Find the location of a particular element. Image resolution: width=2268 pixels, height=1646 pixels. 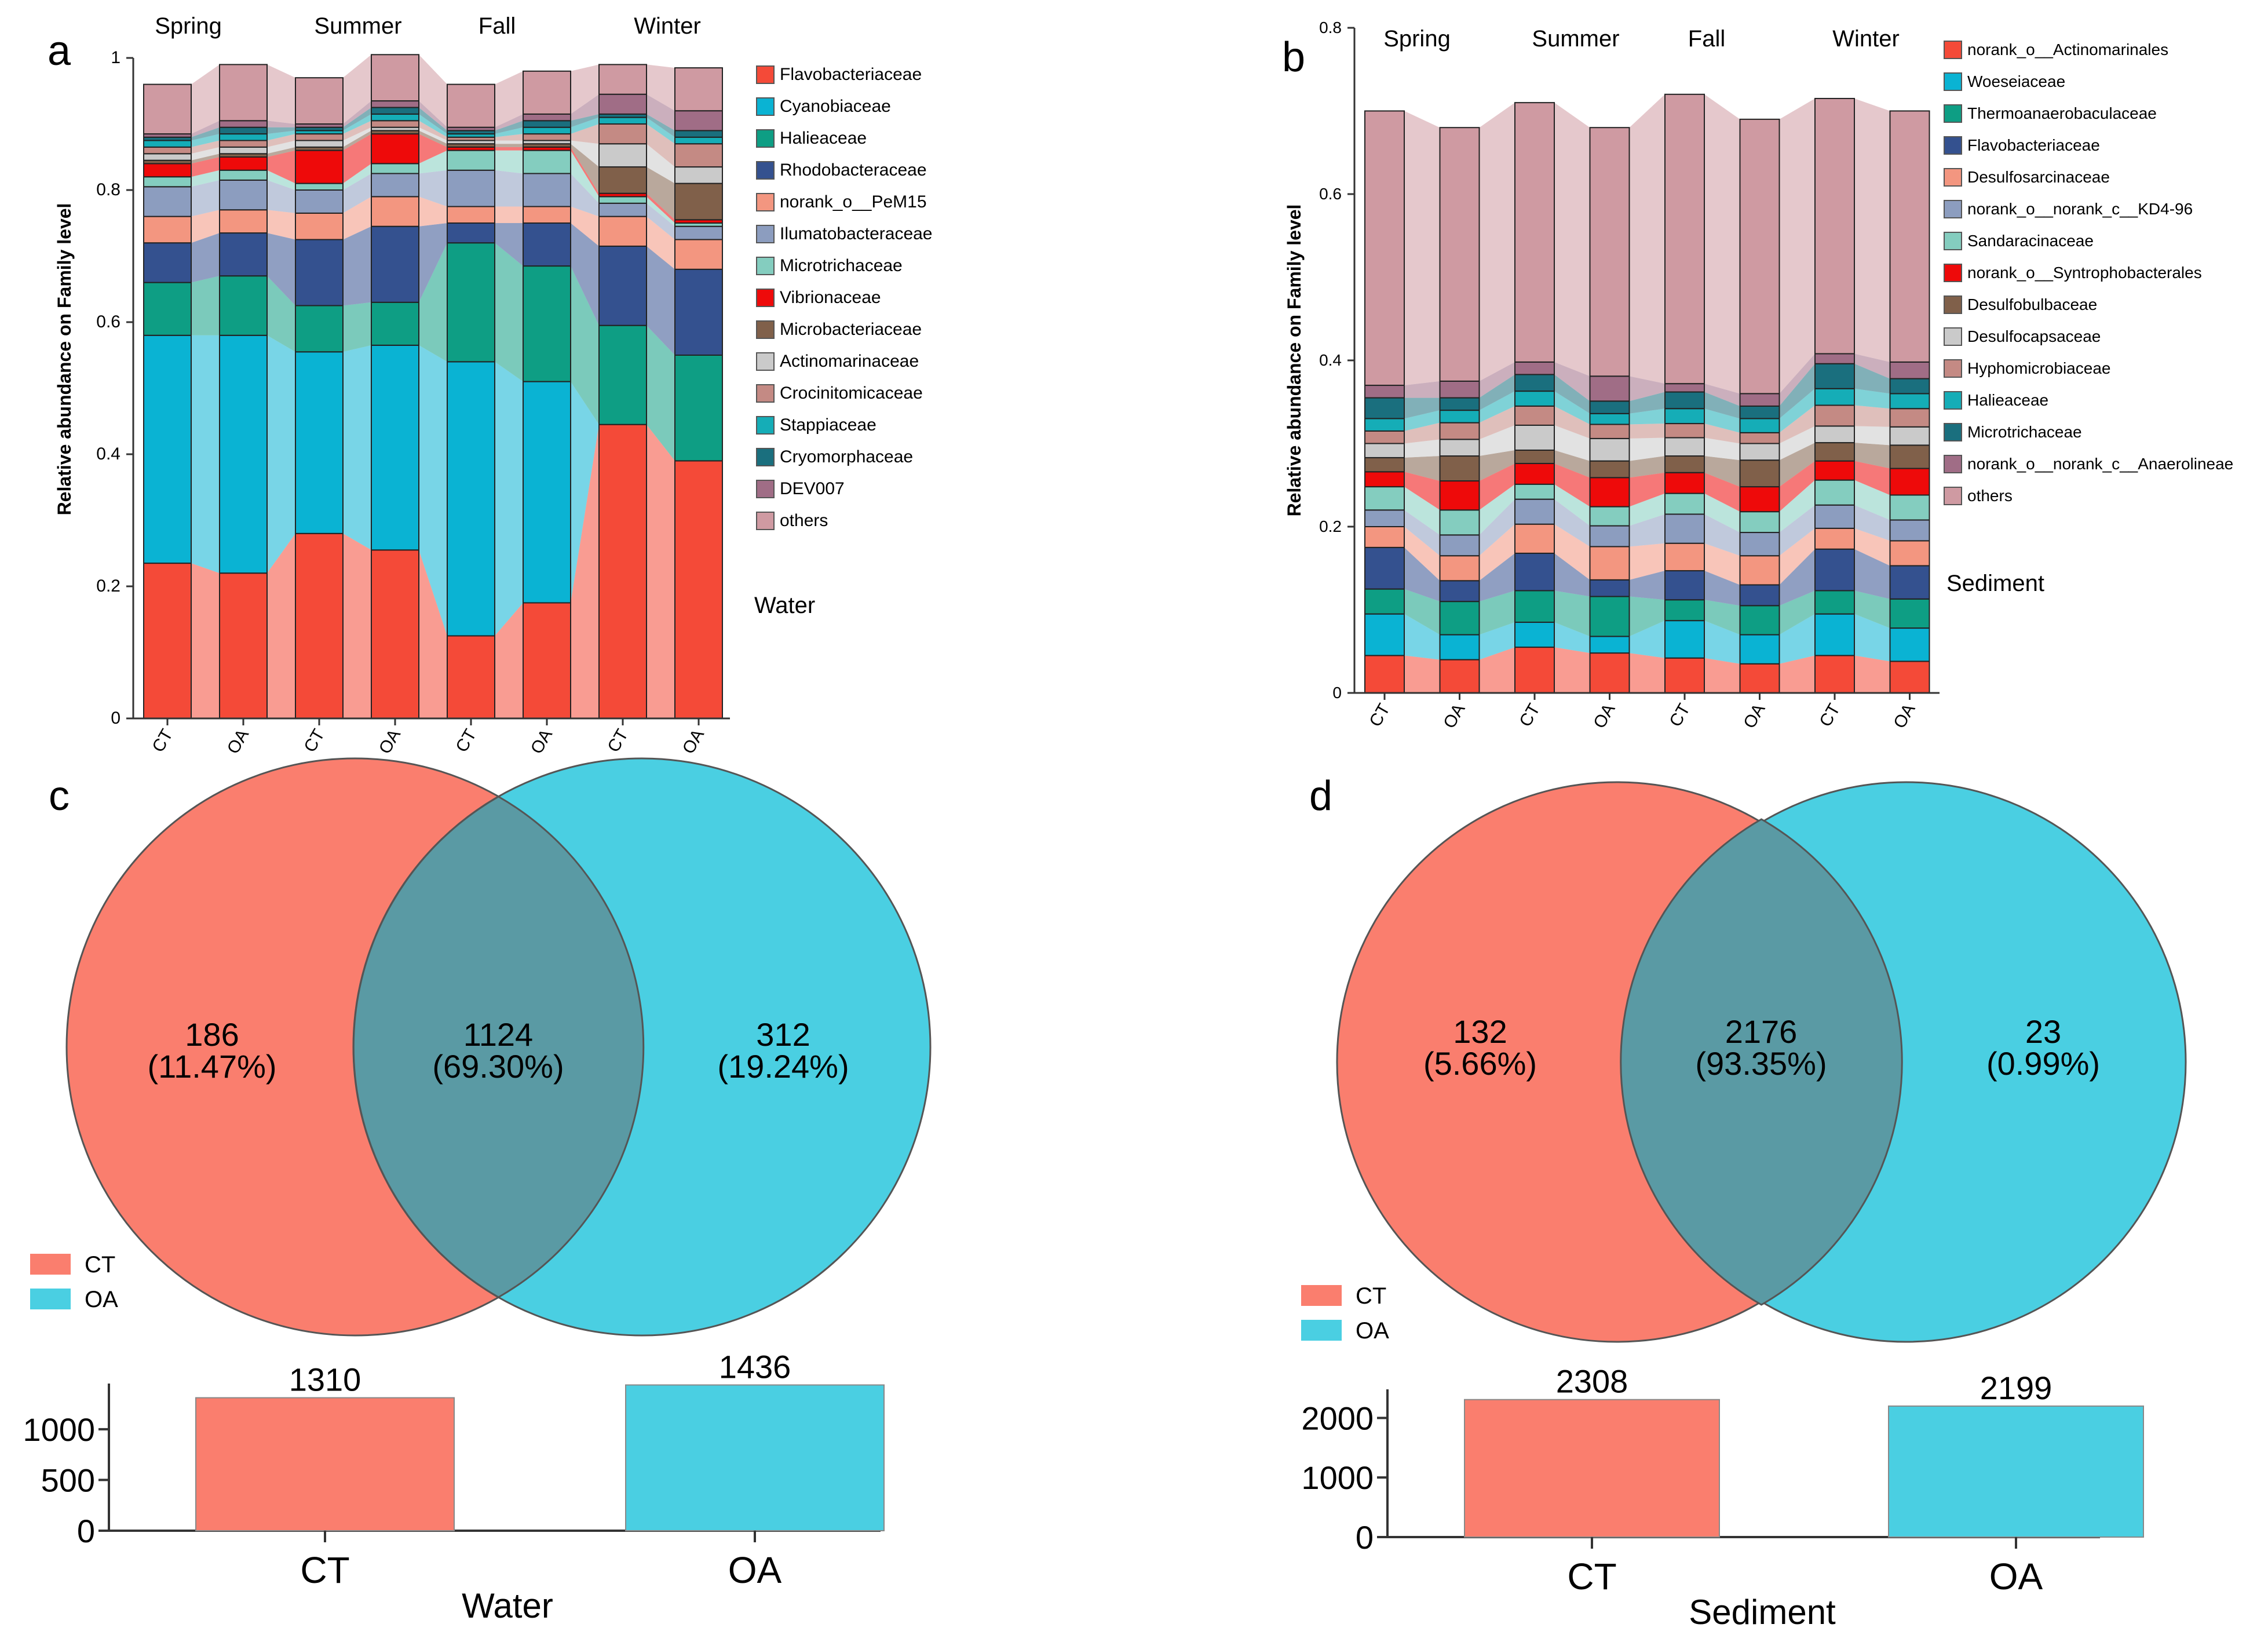

legend-swatch-halieaceae is located at coordinates (1953, 400).